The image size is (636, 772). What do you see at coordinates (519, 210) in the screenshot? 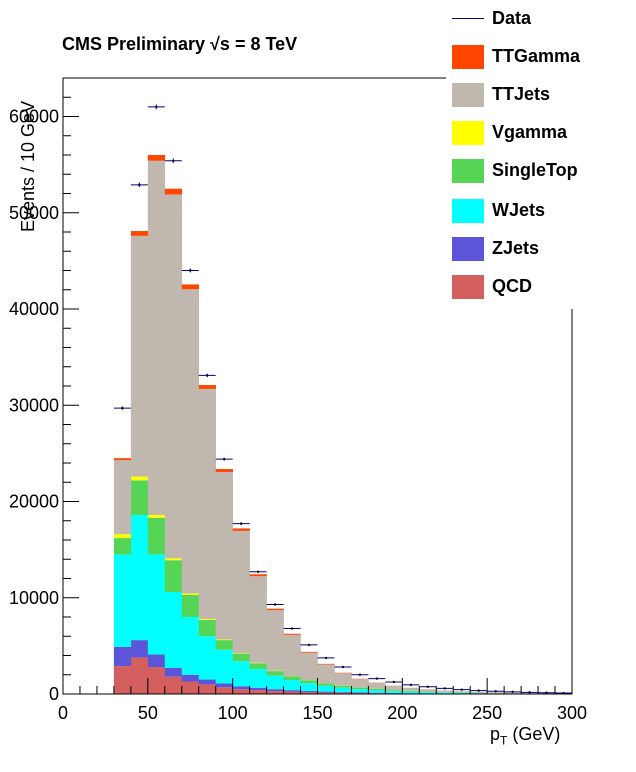
I see `legend-label-wjets: WJets` at bounding box center [519, 210].